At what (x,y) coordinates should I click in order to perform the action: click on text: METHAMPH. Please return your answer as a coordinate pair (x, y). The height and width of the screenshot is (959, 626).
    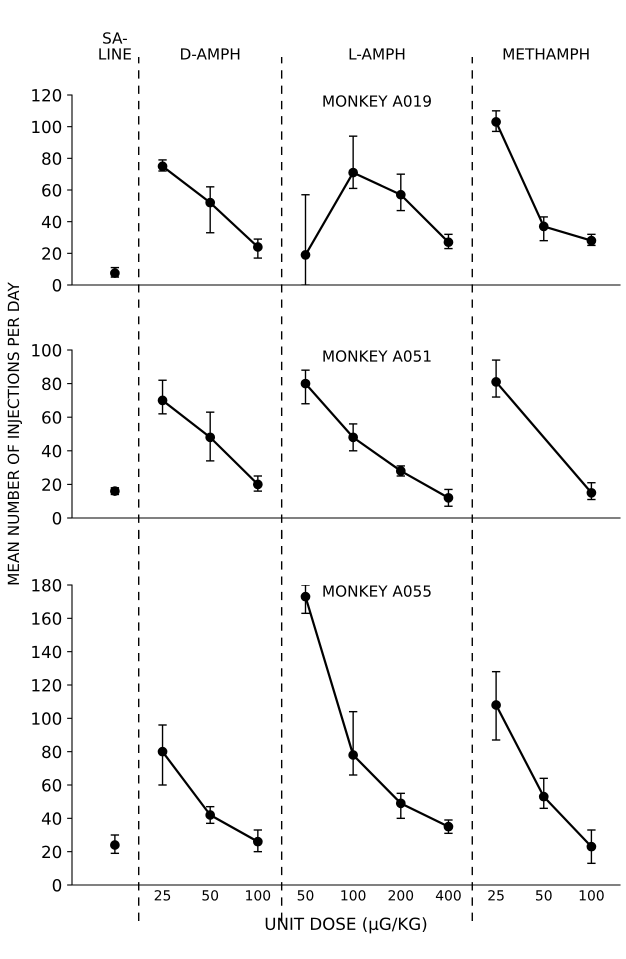
    Looking at the image, I should click on (546, 54).